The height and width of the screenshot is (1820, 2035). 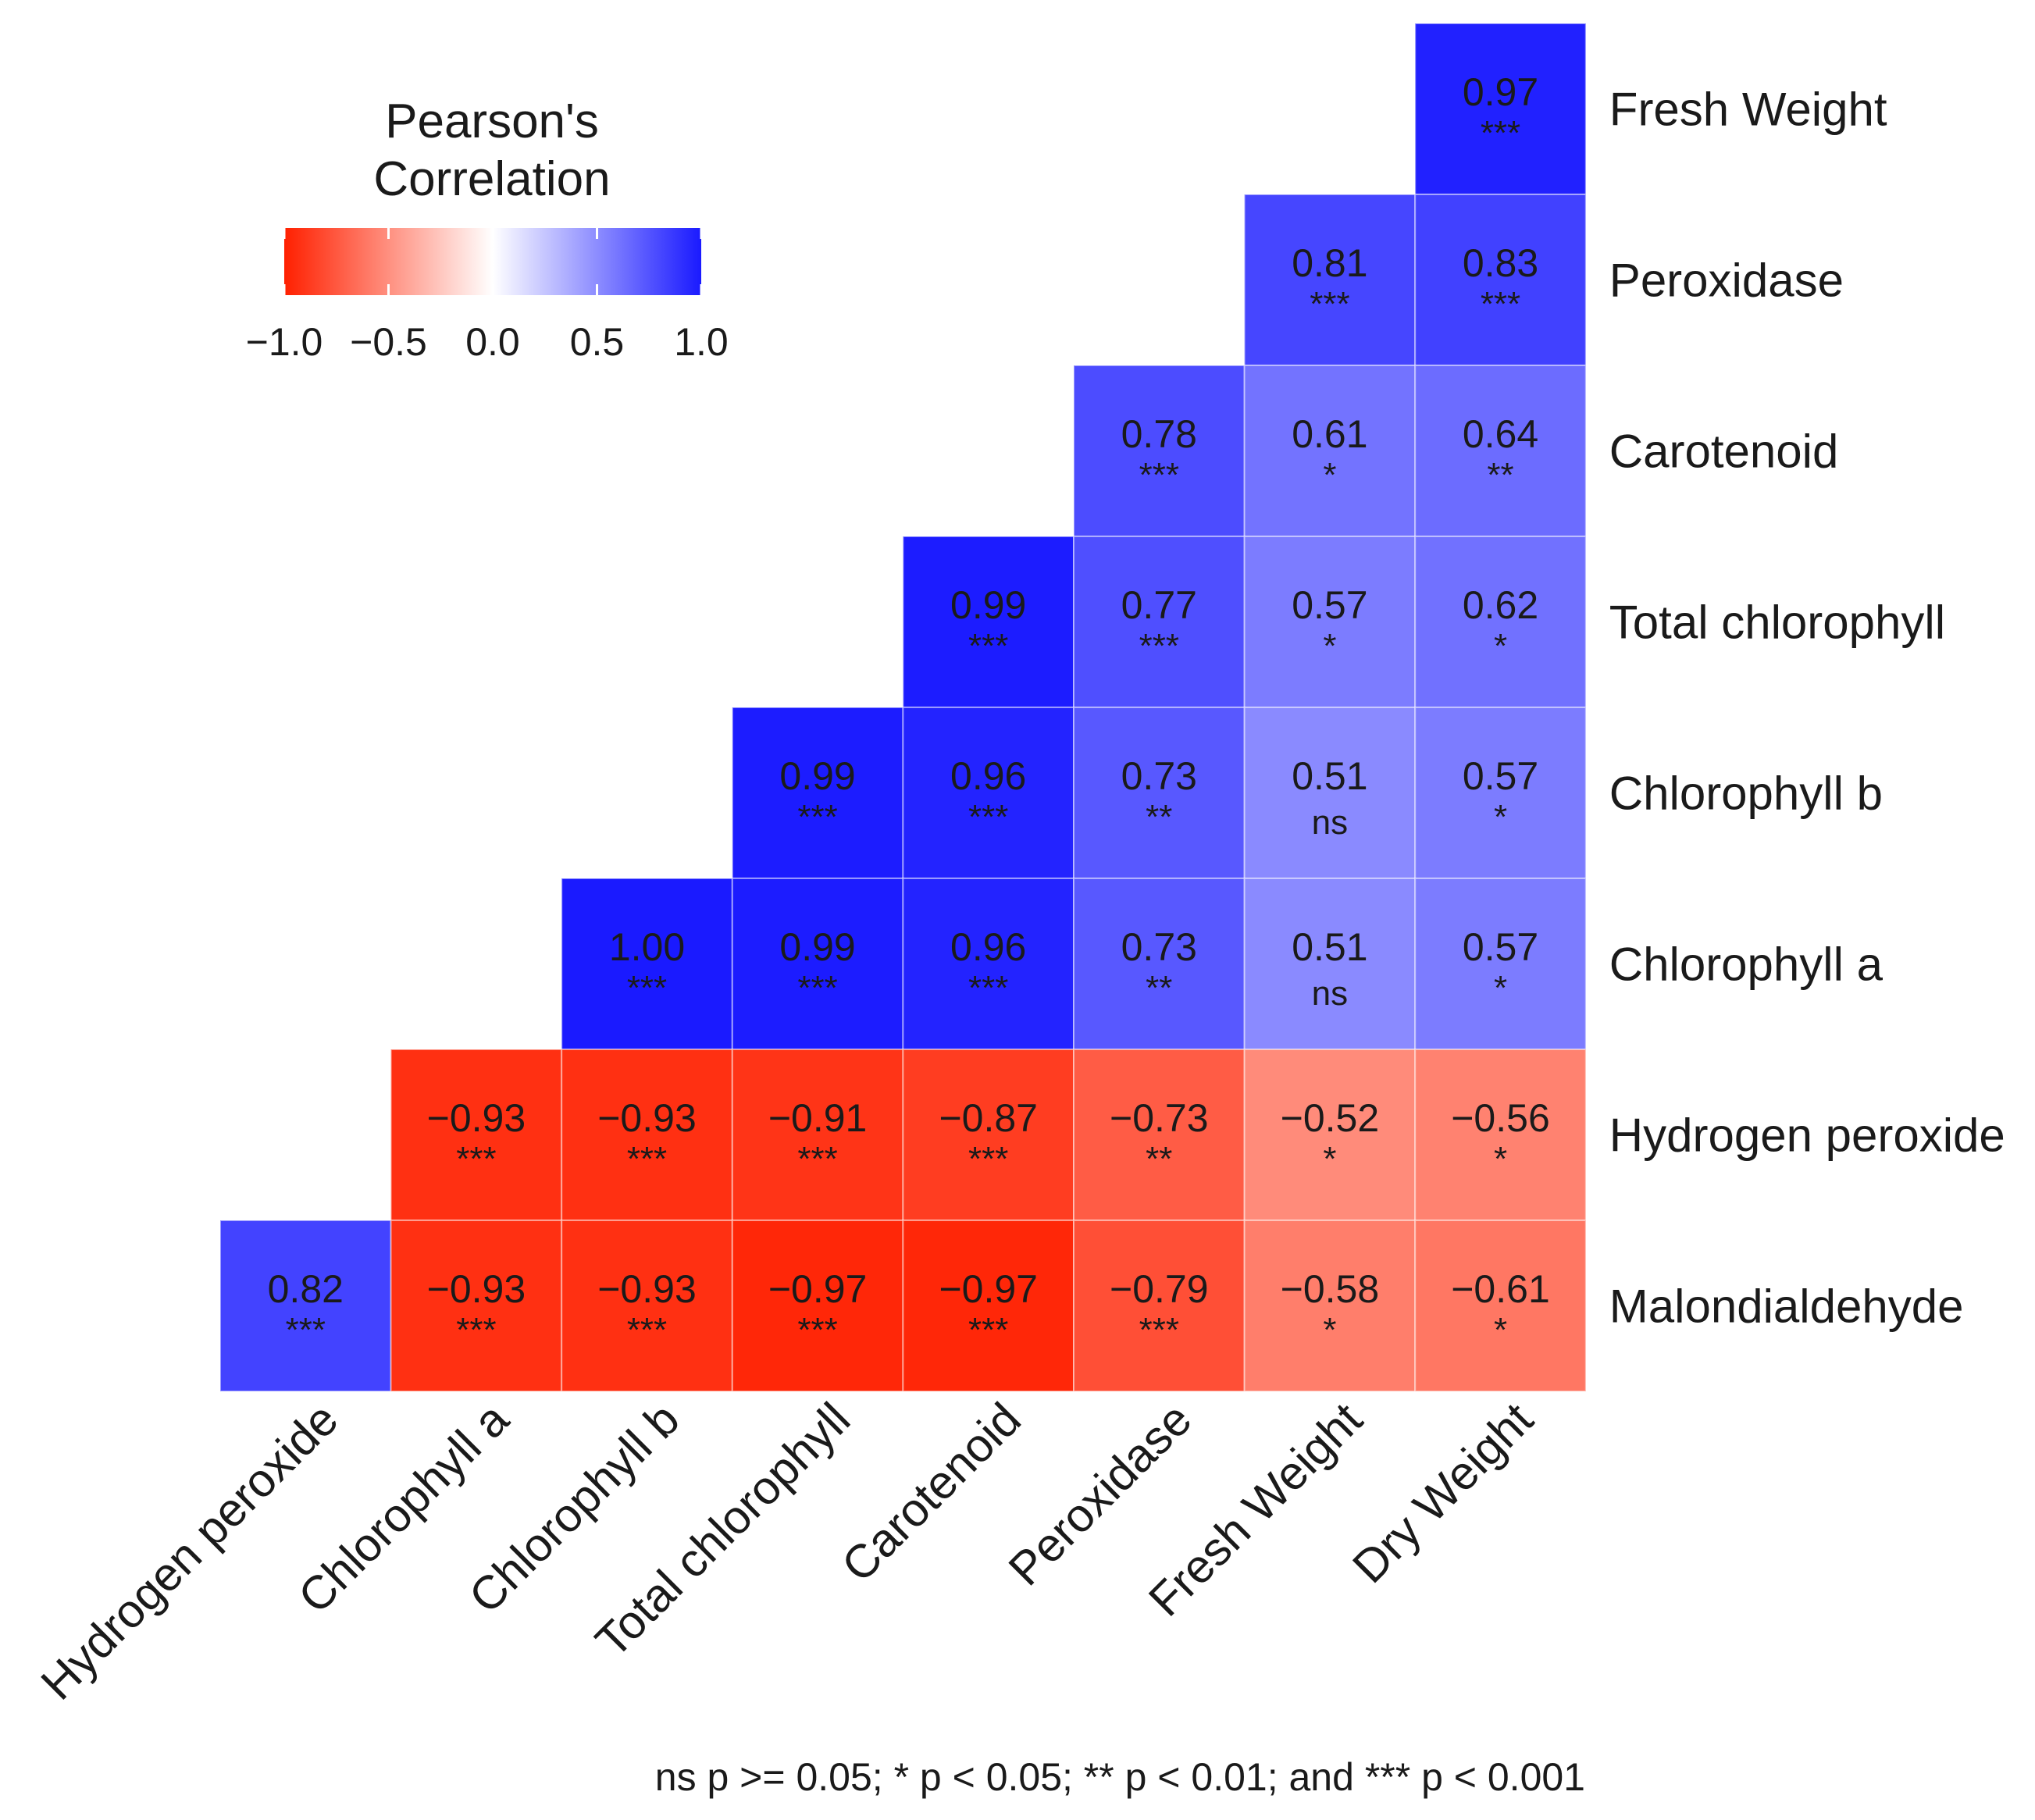 I want to click on legend-tick-label: 0.5, so click(x=597, y=342).